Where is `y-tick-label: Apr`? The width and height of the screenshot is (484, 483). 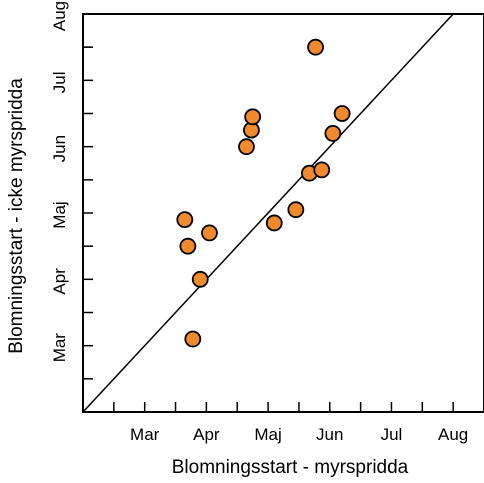
y-tick-label: Apr is located at coordinates (59, 281).